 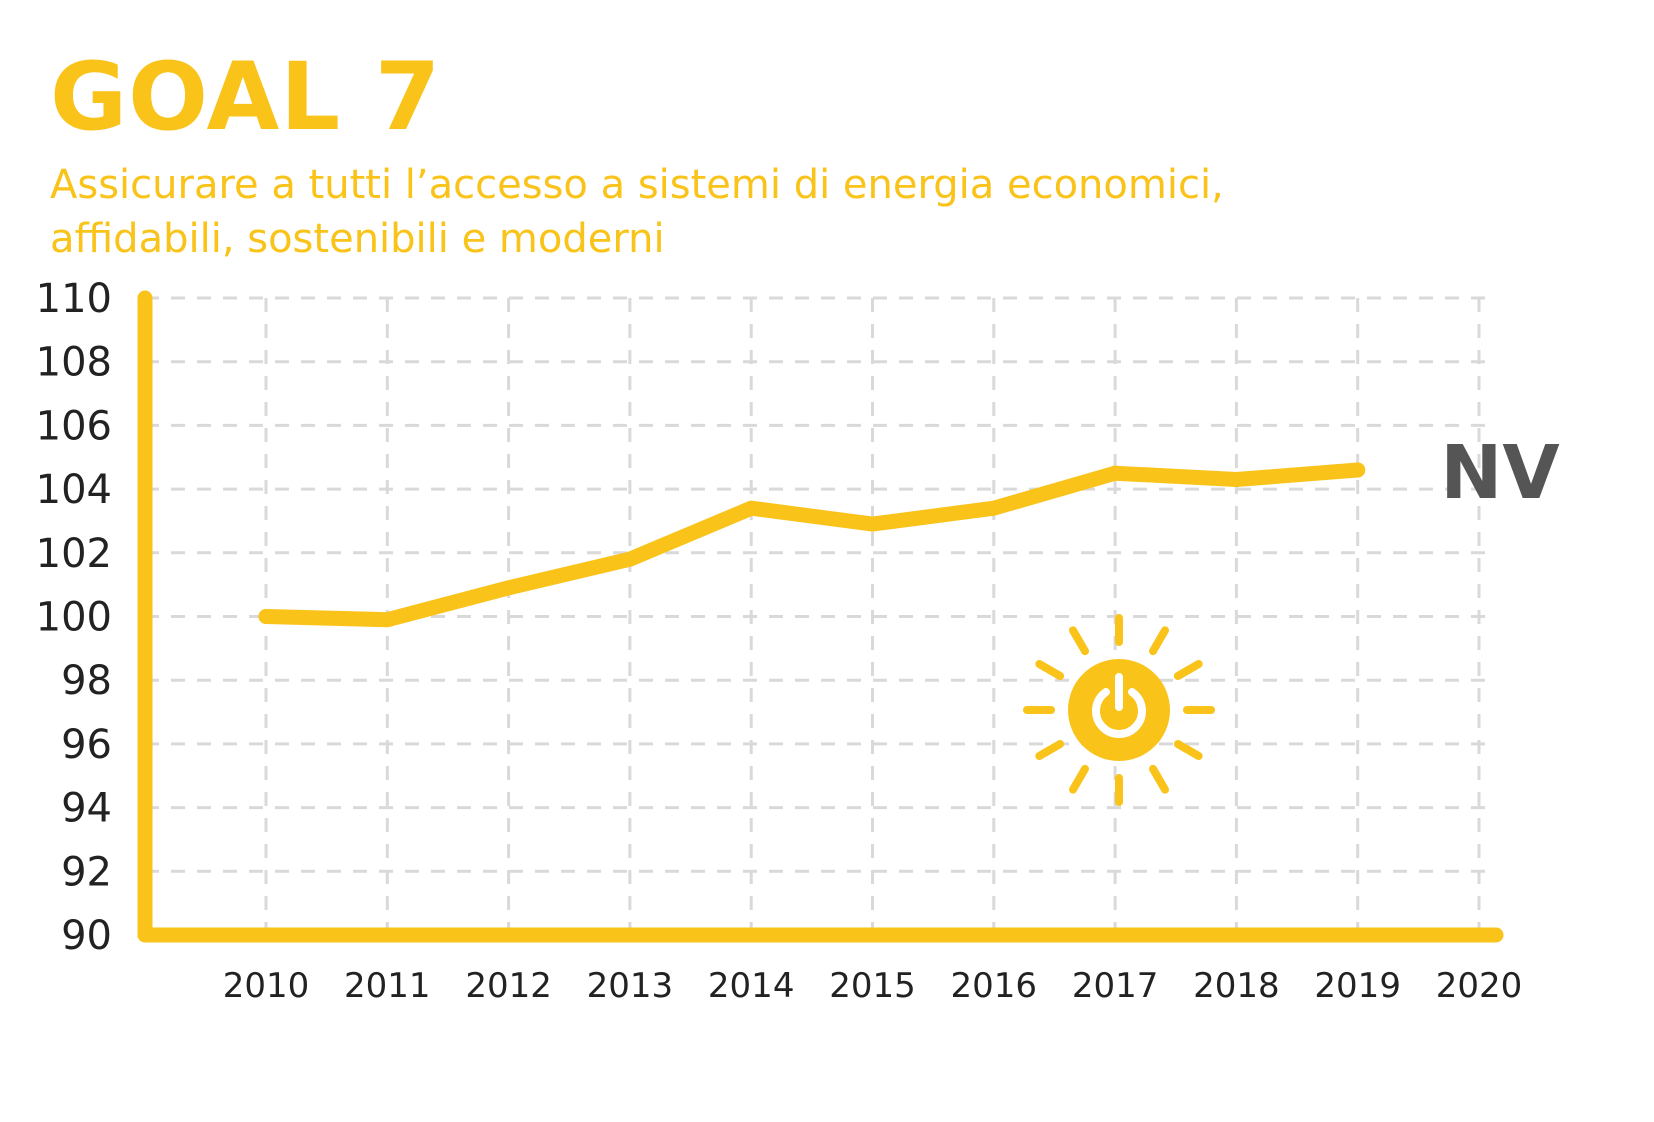 What do you see at coordinates (74, 426) in the screenshot?
I see `y-tick-label: 106` at bounding box center [74, 426].